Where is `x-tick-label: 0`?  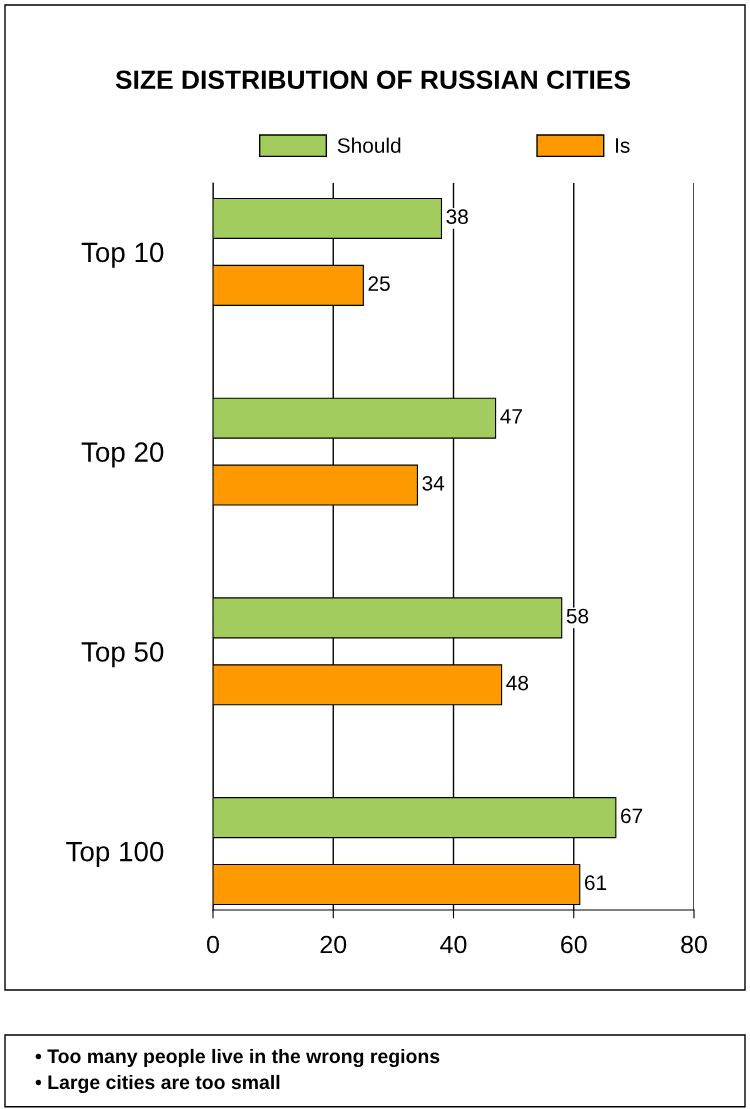 x-tick-label: 0 is located at coordinates (213, 944).